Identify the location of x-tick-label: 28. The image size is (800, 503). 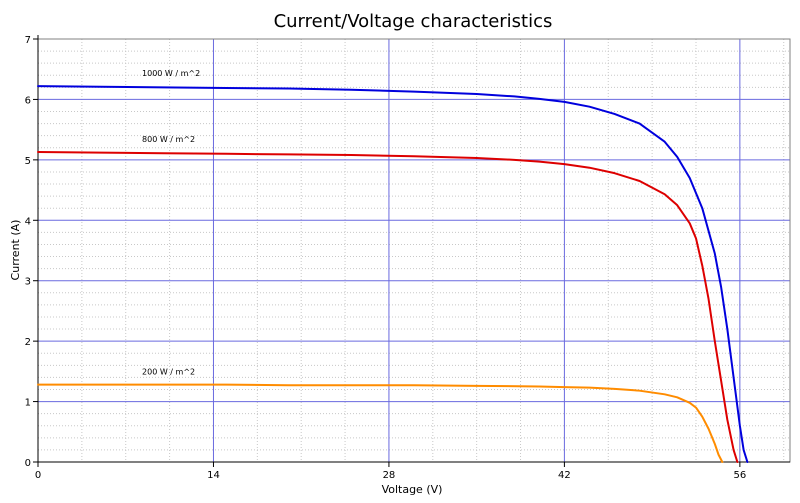
(389, 475).